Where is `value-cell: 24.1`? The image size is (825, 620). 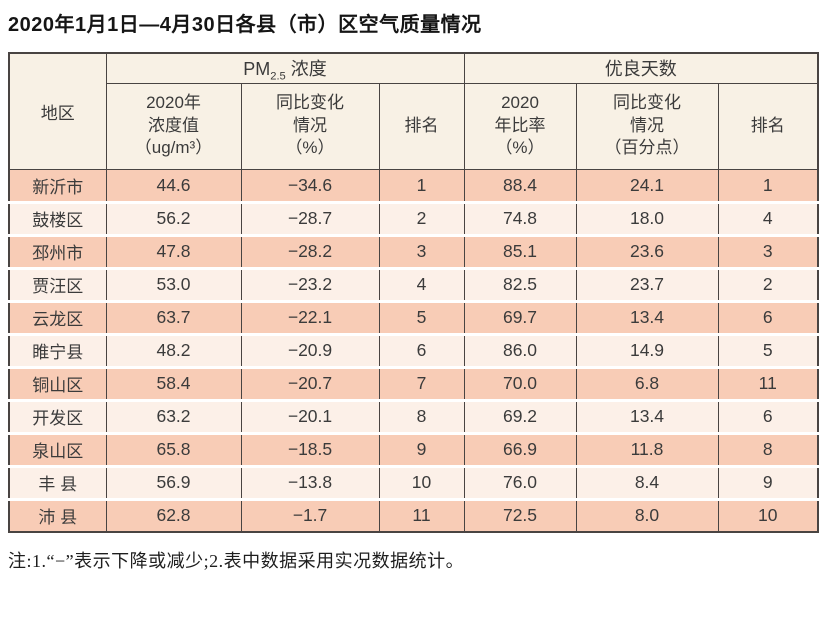
value-cell: 24.1 is located at coordinates (646, 185).